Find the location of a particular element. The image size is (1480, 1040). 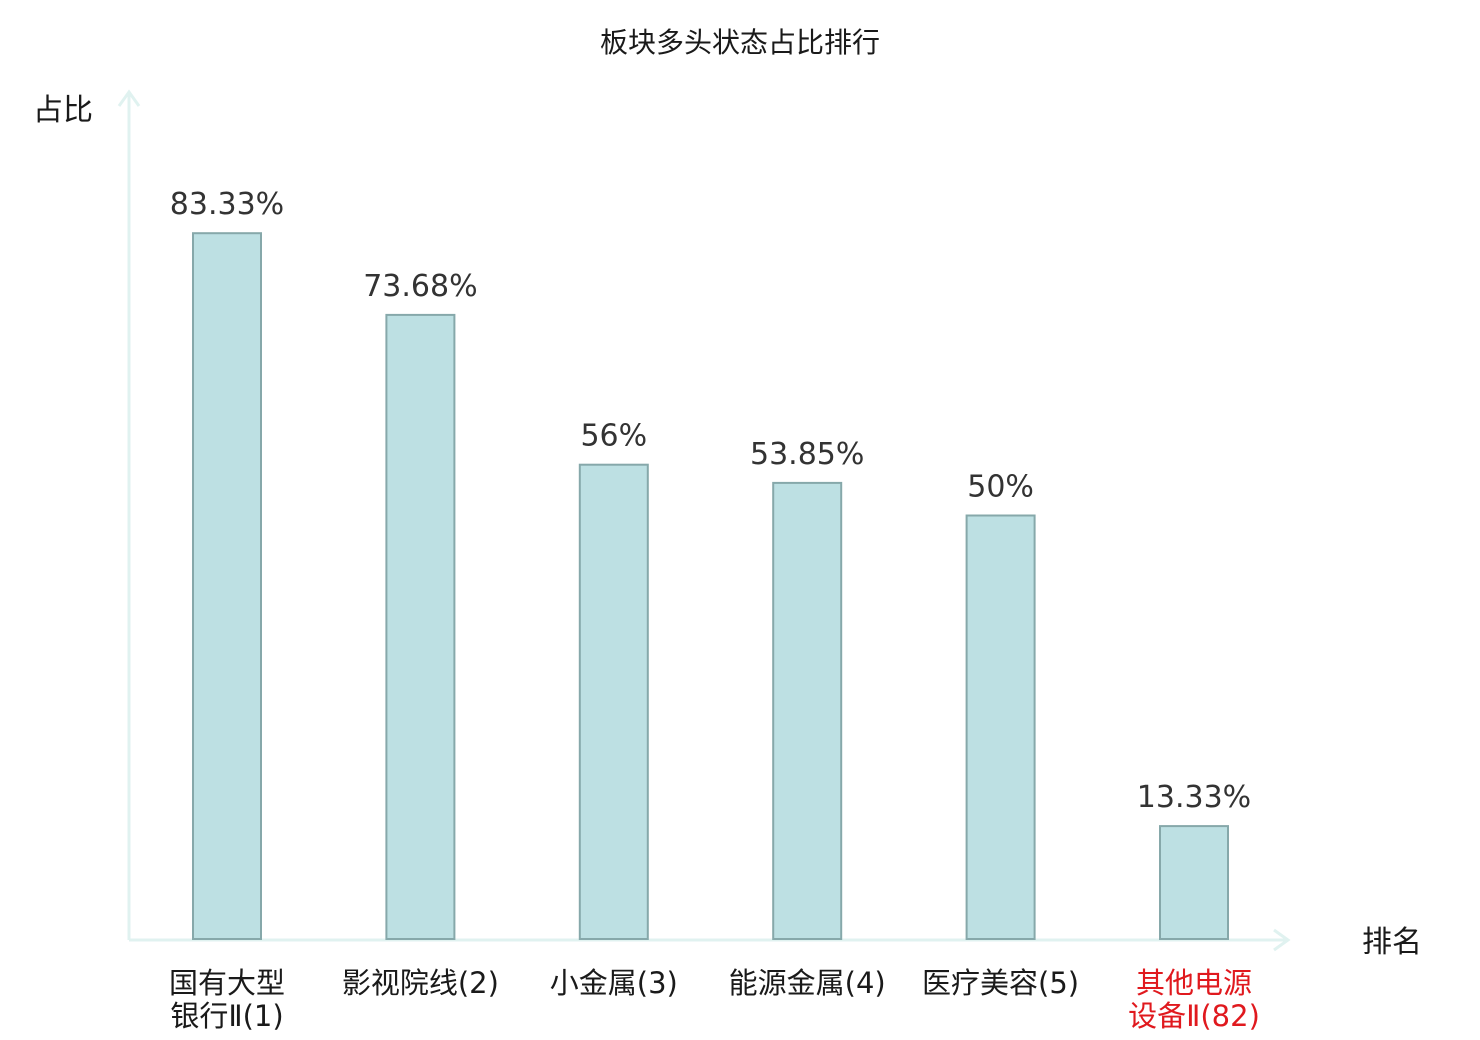

value-label-3: 56% is located at coordinates (613, 436).